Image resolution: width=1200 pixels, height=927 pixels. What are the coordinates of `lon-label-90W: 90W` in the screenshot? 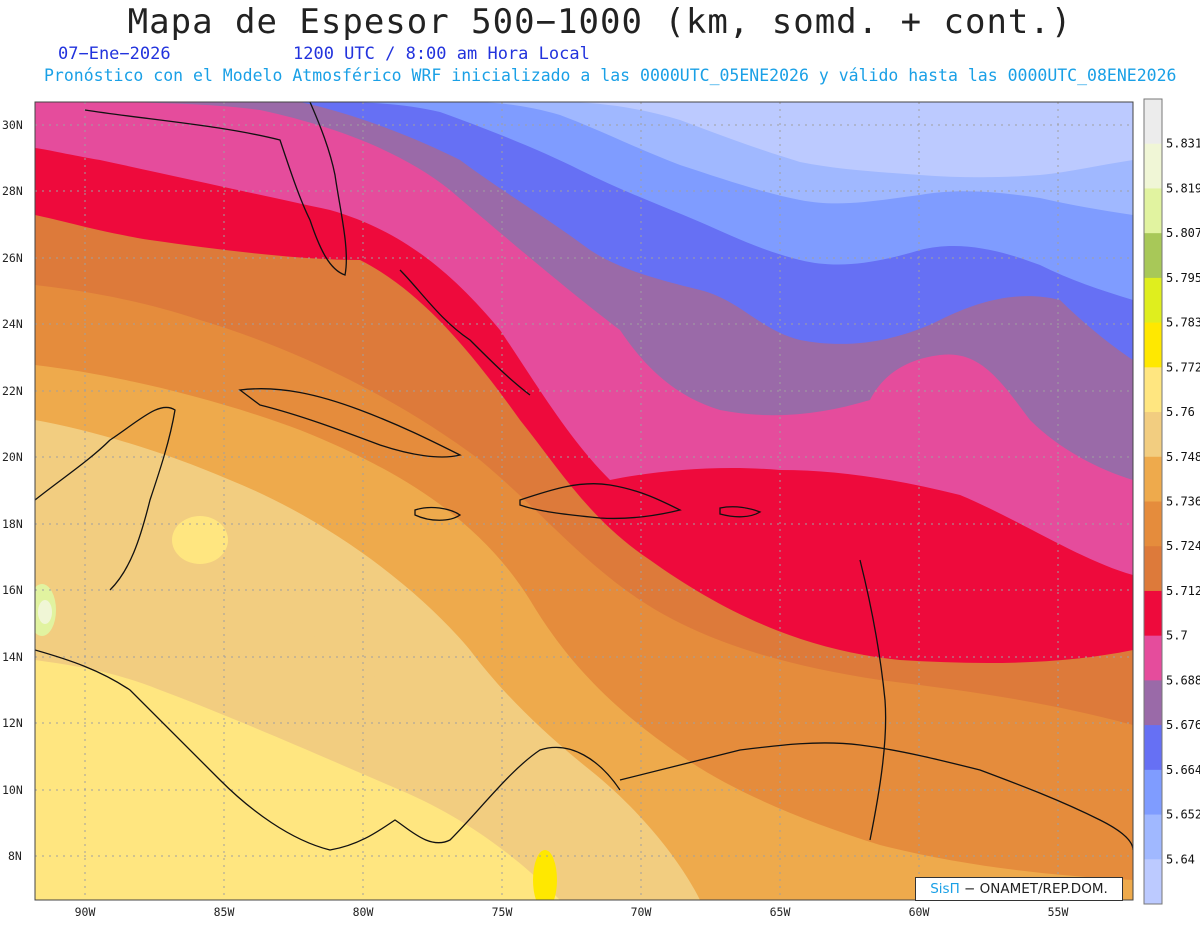 It's located at (85, 912).